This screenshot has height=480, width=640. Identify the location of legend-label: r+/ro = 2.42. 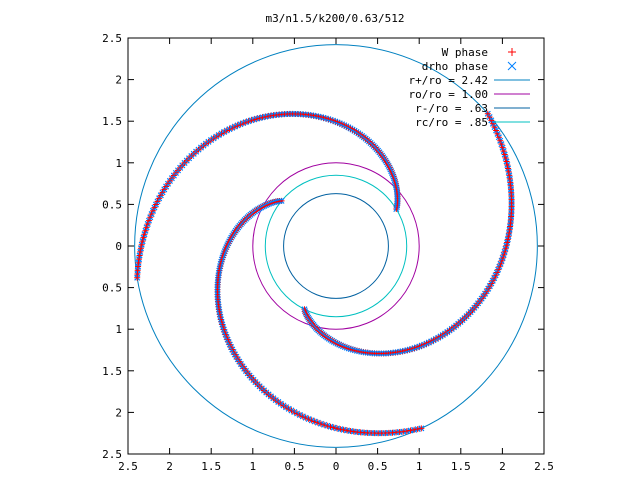
(448, 80).